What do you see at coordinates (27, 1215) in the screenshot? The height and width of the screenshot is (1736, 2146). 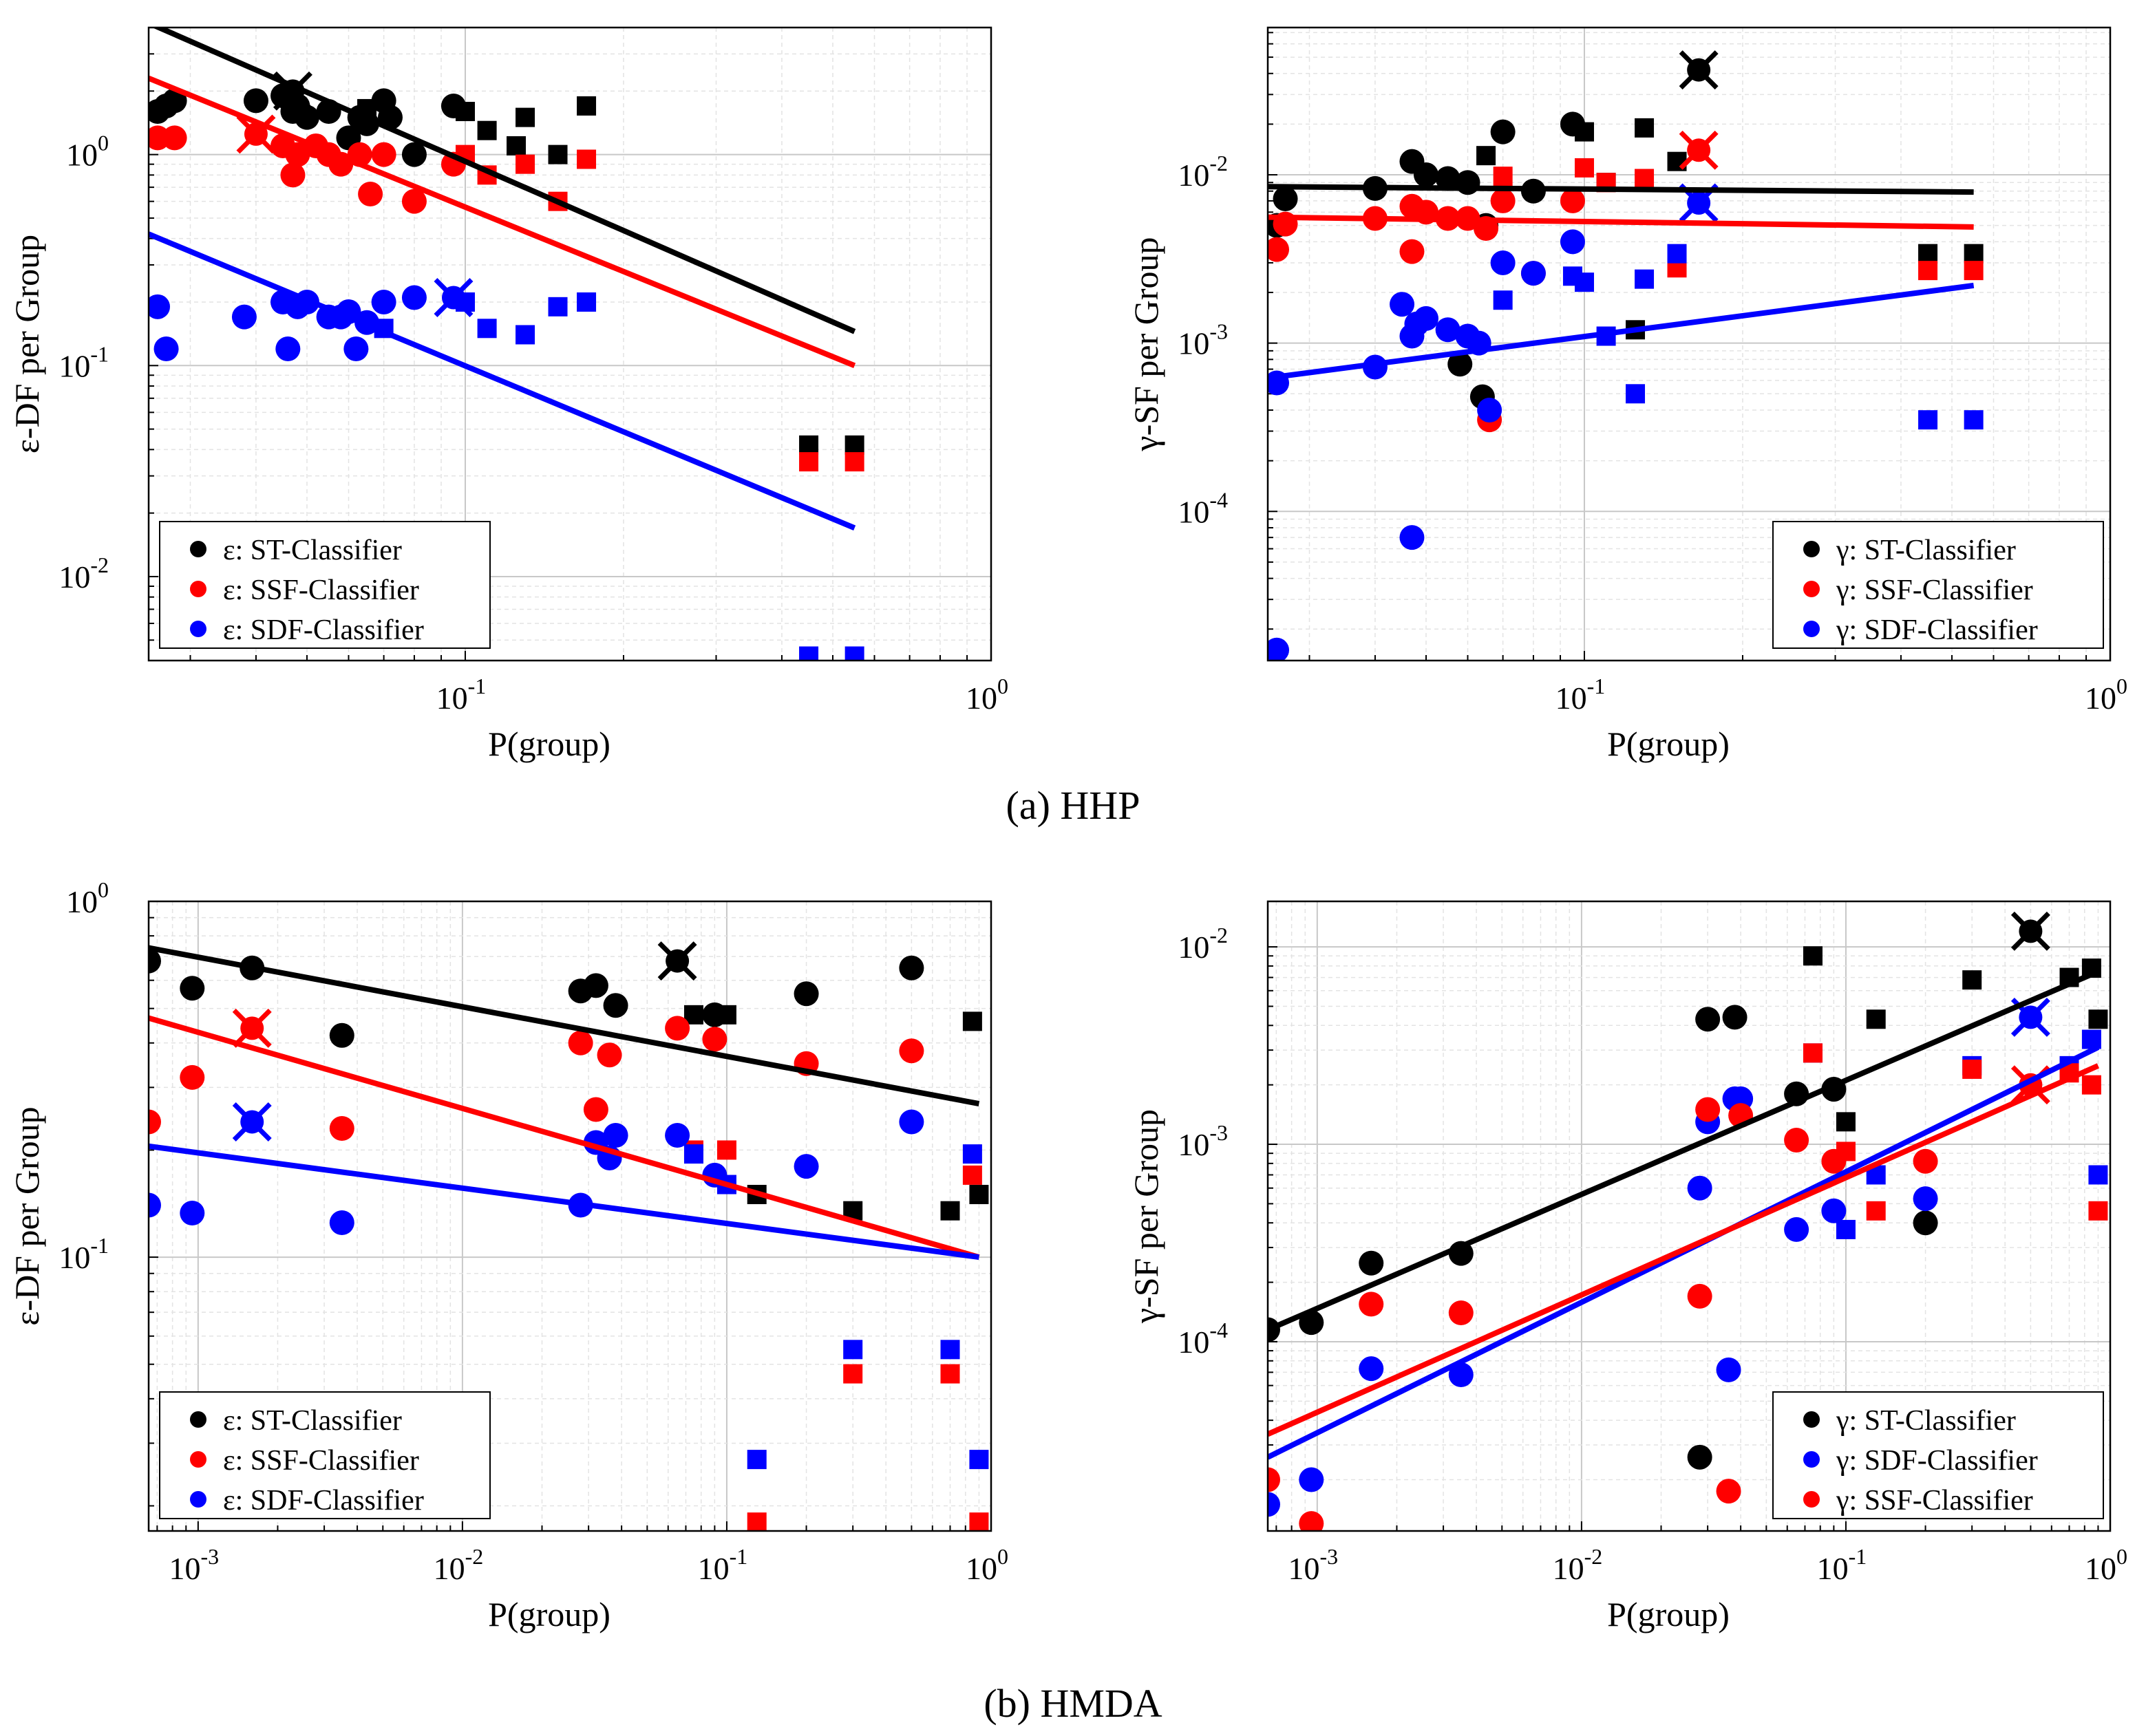 I see `y-axis-label: ε-DF per Group` at bounding box center [27, 1215].